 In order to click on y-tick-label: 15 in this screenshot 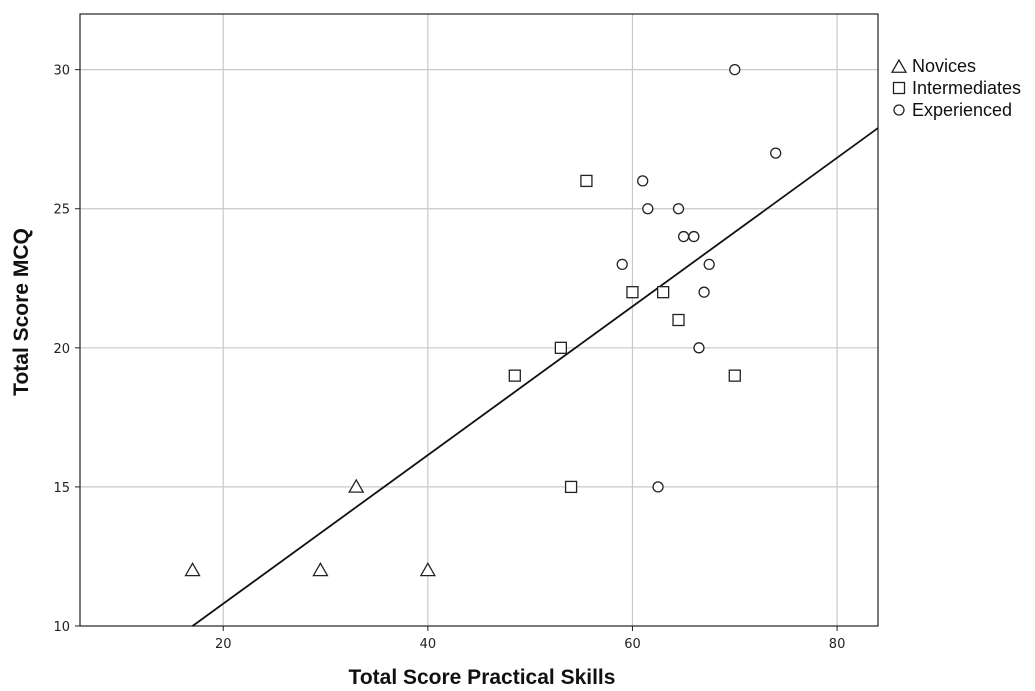, I will do `click(61, 488)`.